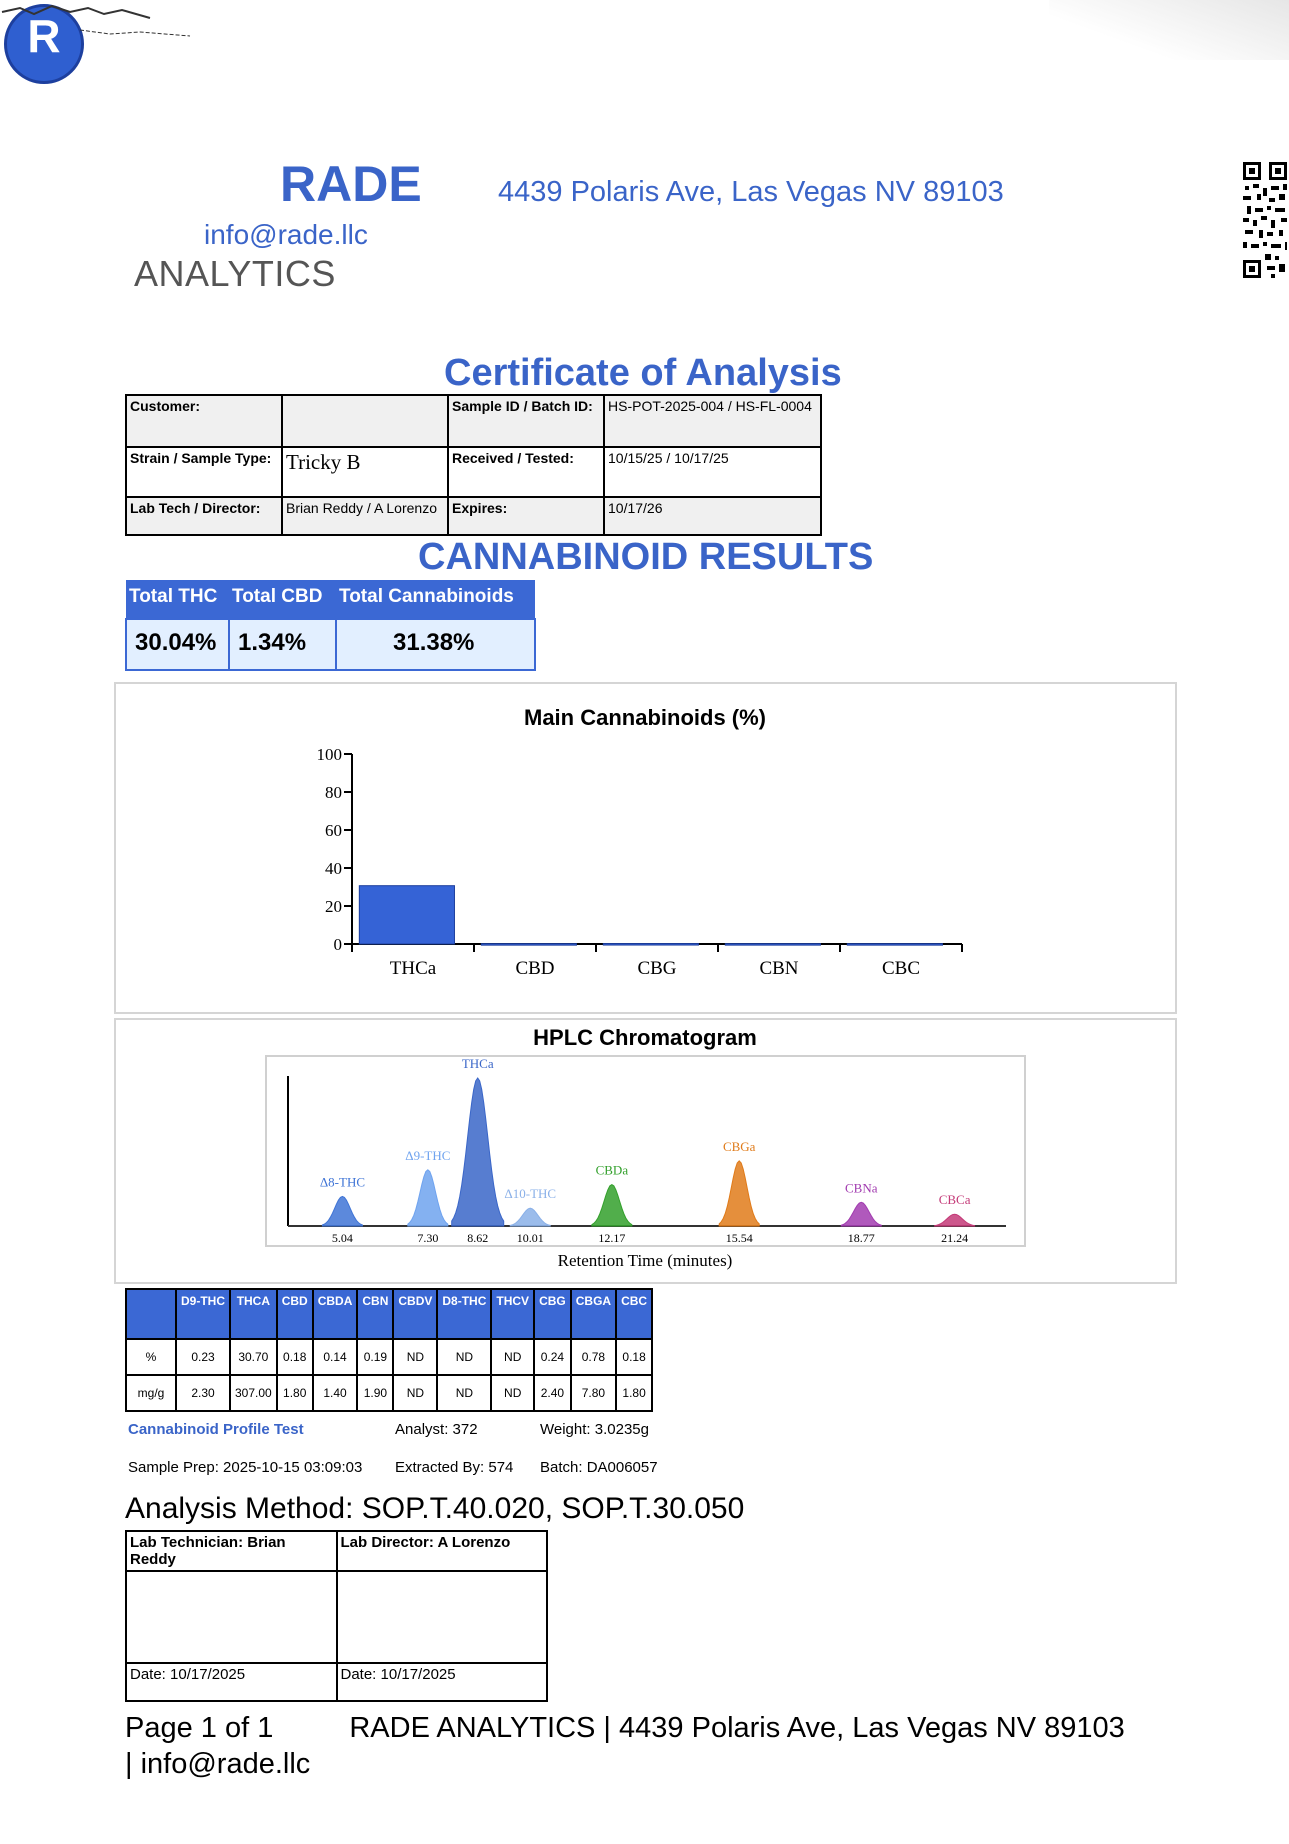  What do you see at coordinates (712, 421) in the screenshot?
I see `sample-id-value: HS-POT-2025-004 / HS-FL-0004` at bounding box center [712, 421].